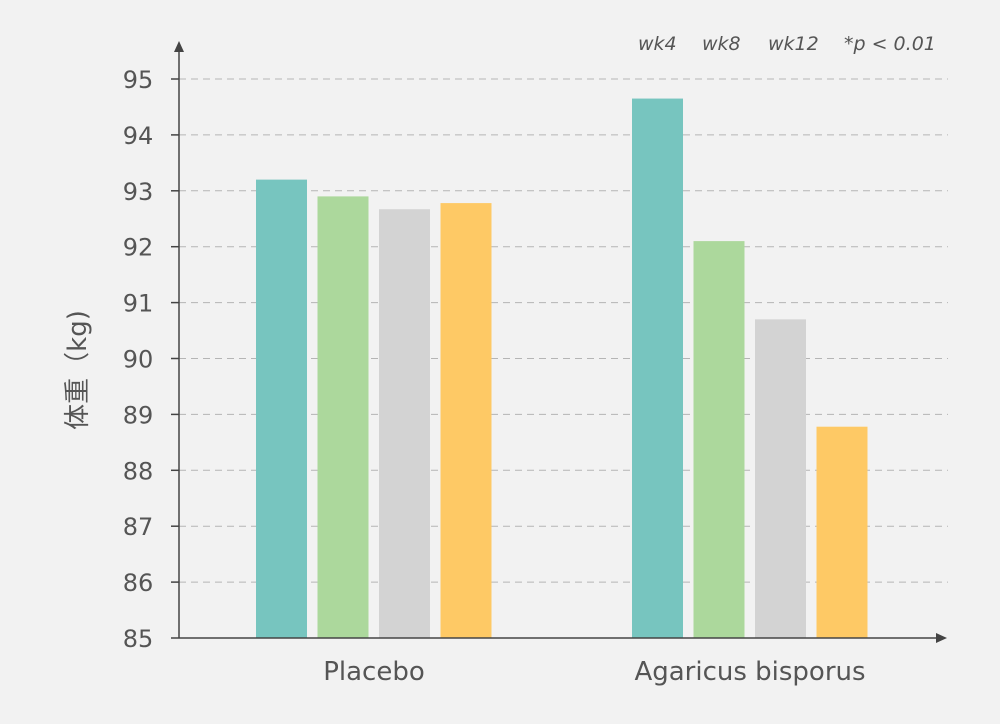 The image size is (1000, 724). What do you see at coordinates (138, 304) in the screenshot?
I see `y-tick-label: 91` at bounding box center [138, 304].